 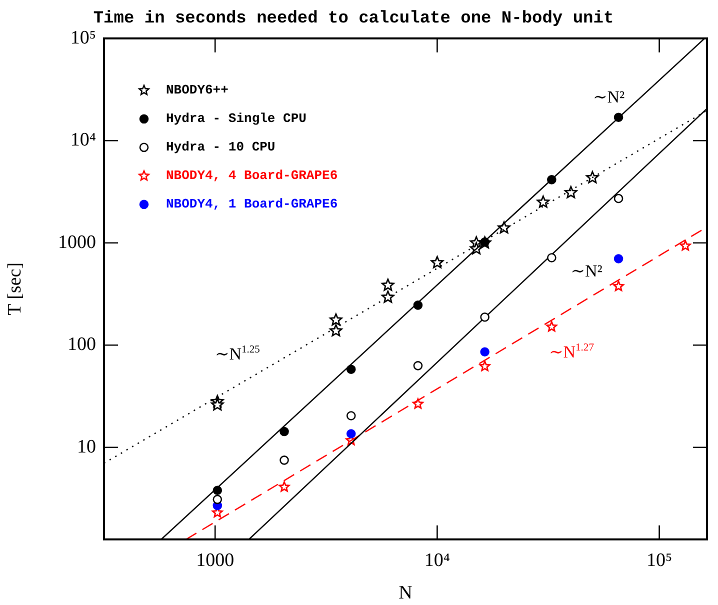 What do you see at coordinates (236, 118) in the screenshot?
I see `legend-label: Hydra - Single CPU` at bounding box center [236, 118].